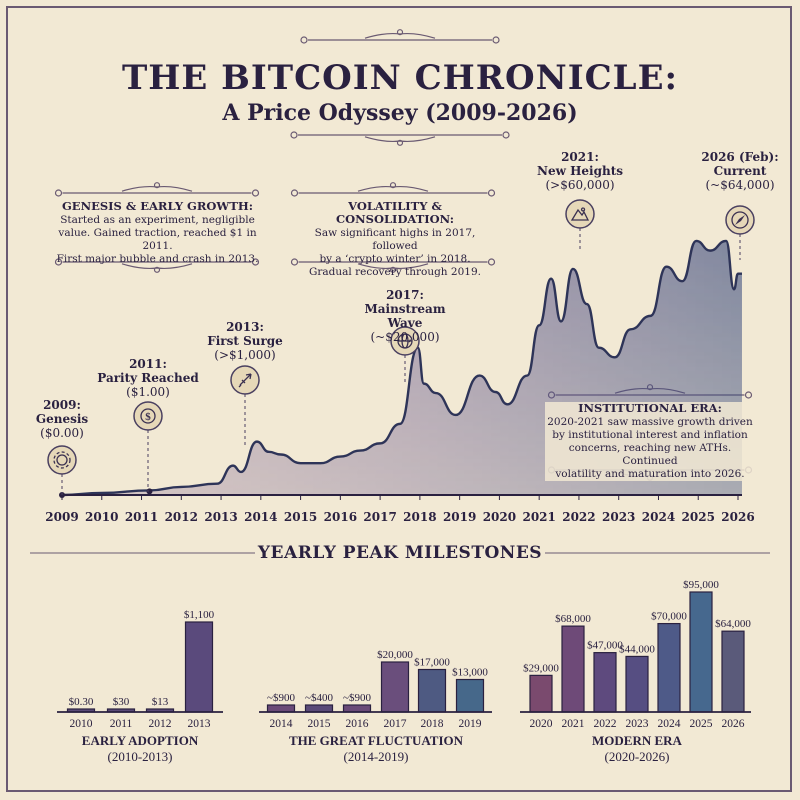 Image resolution: width=800 pixels, height=800 pixels. I want to click on annotation-value: (>$1,000), so click(245, 355).